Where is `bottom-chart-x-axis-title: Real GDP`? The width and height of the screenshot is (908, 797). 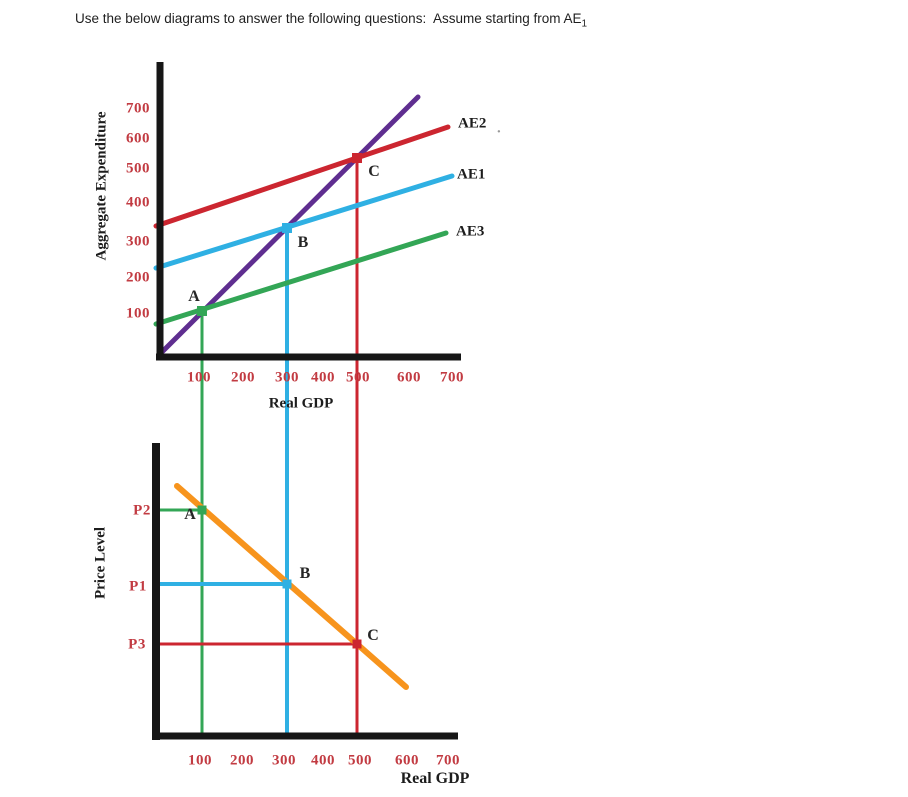 bottom-chart-x-axis-title: Real GDP is located at coordinates (435, 778).